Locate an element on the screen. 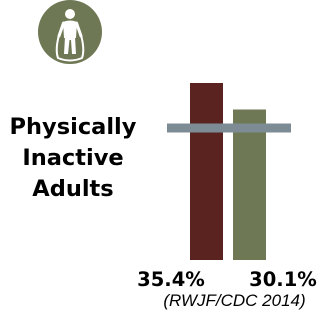 This screenshot has height=328, width=327. jump-rope-person-icon is located at coordinates (70, 32).